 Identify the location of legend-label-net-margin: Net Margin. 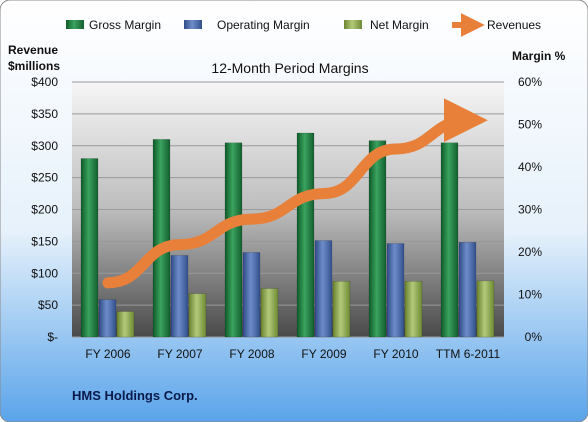
(399, 25).